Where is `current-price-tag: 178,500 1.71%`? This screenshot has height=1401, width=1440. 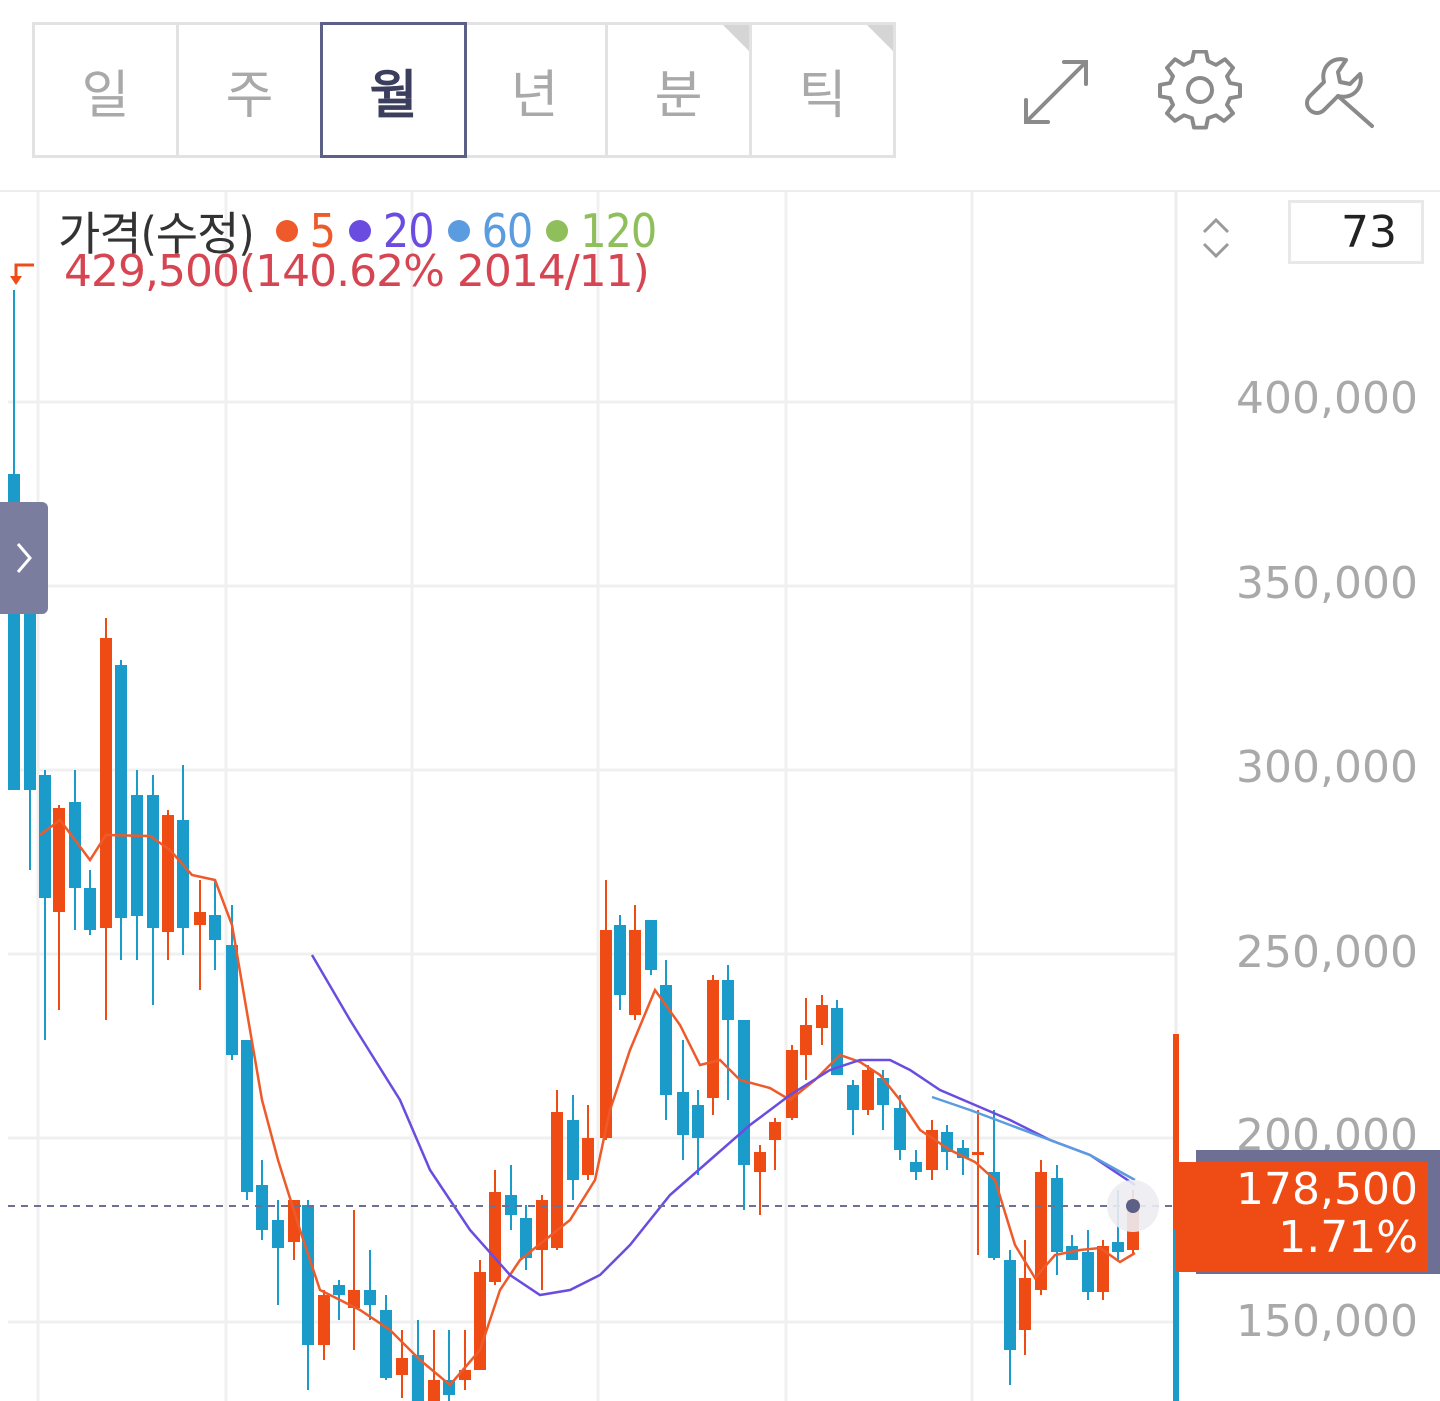
current-price-tag: 178,500 1.71% is located at coordinates (1302, 1217).